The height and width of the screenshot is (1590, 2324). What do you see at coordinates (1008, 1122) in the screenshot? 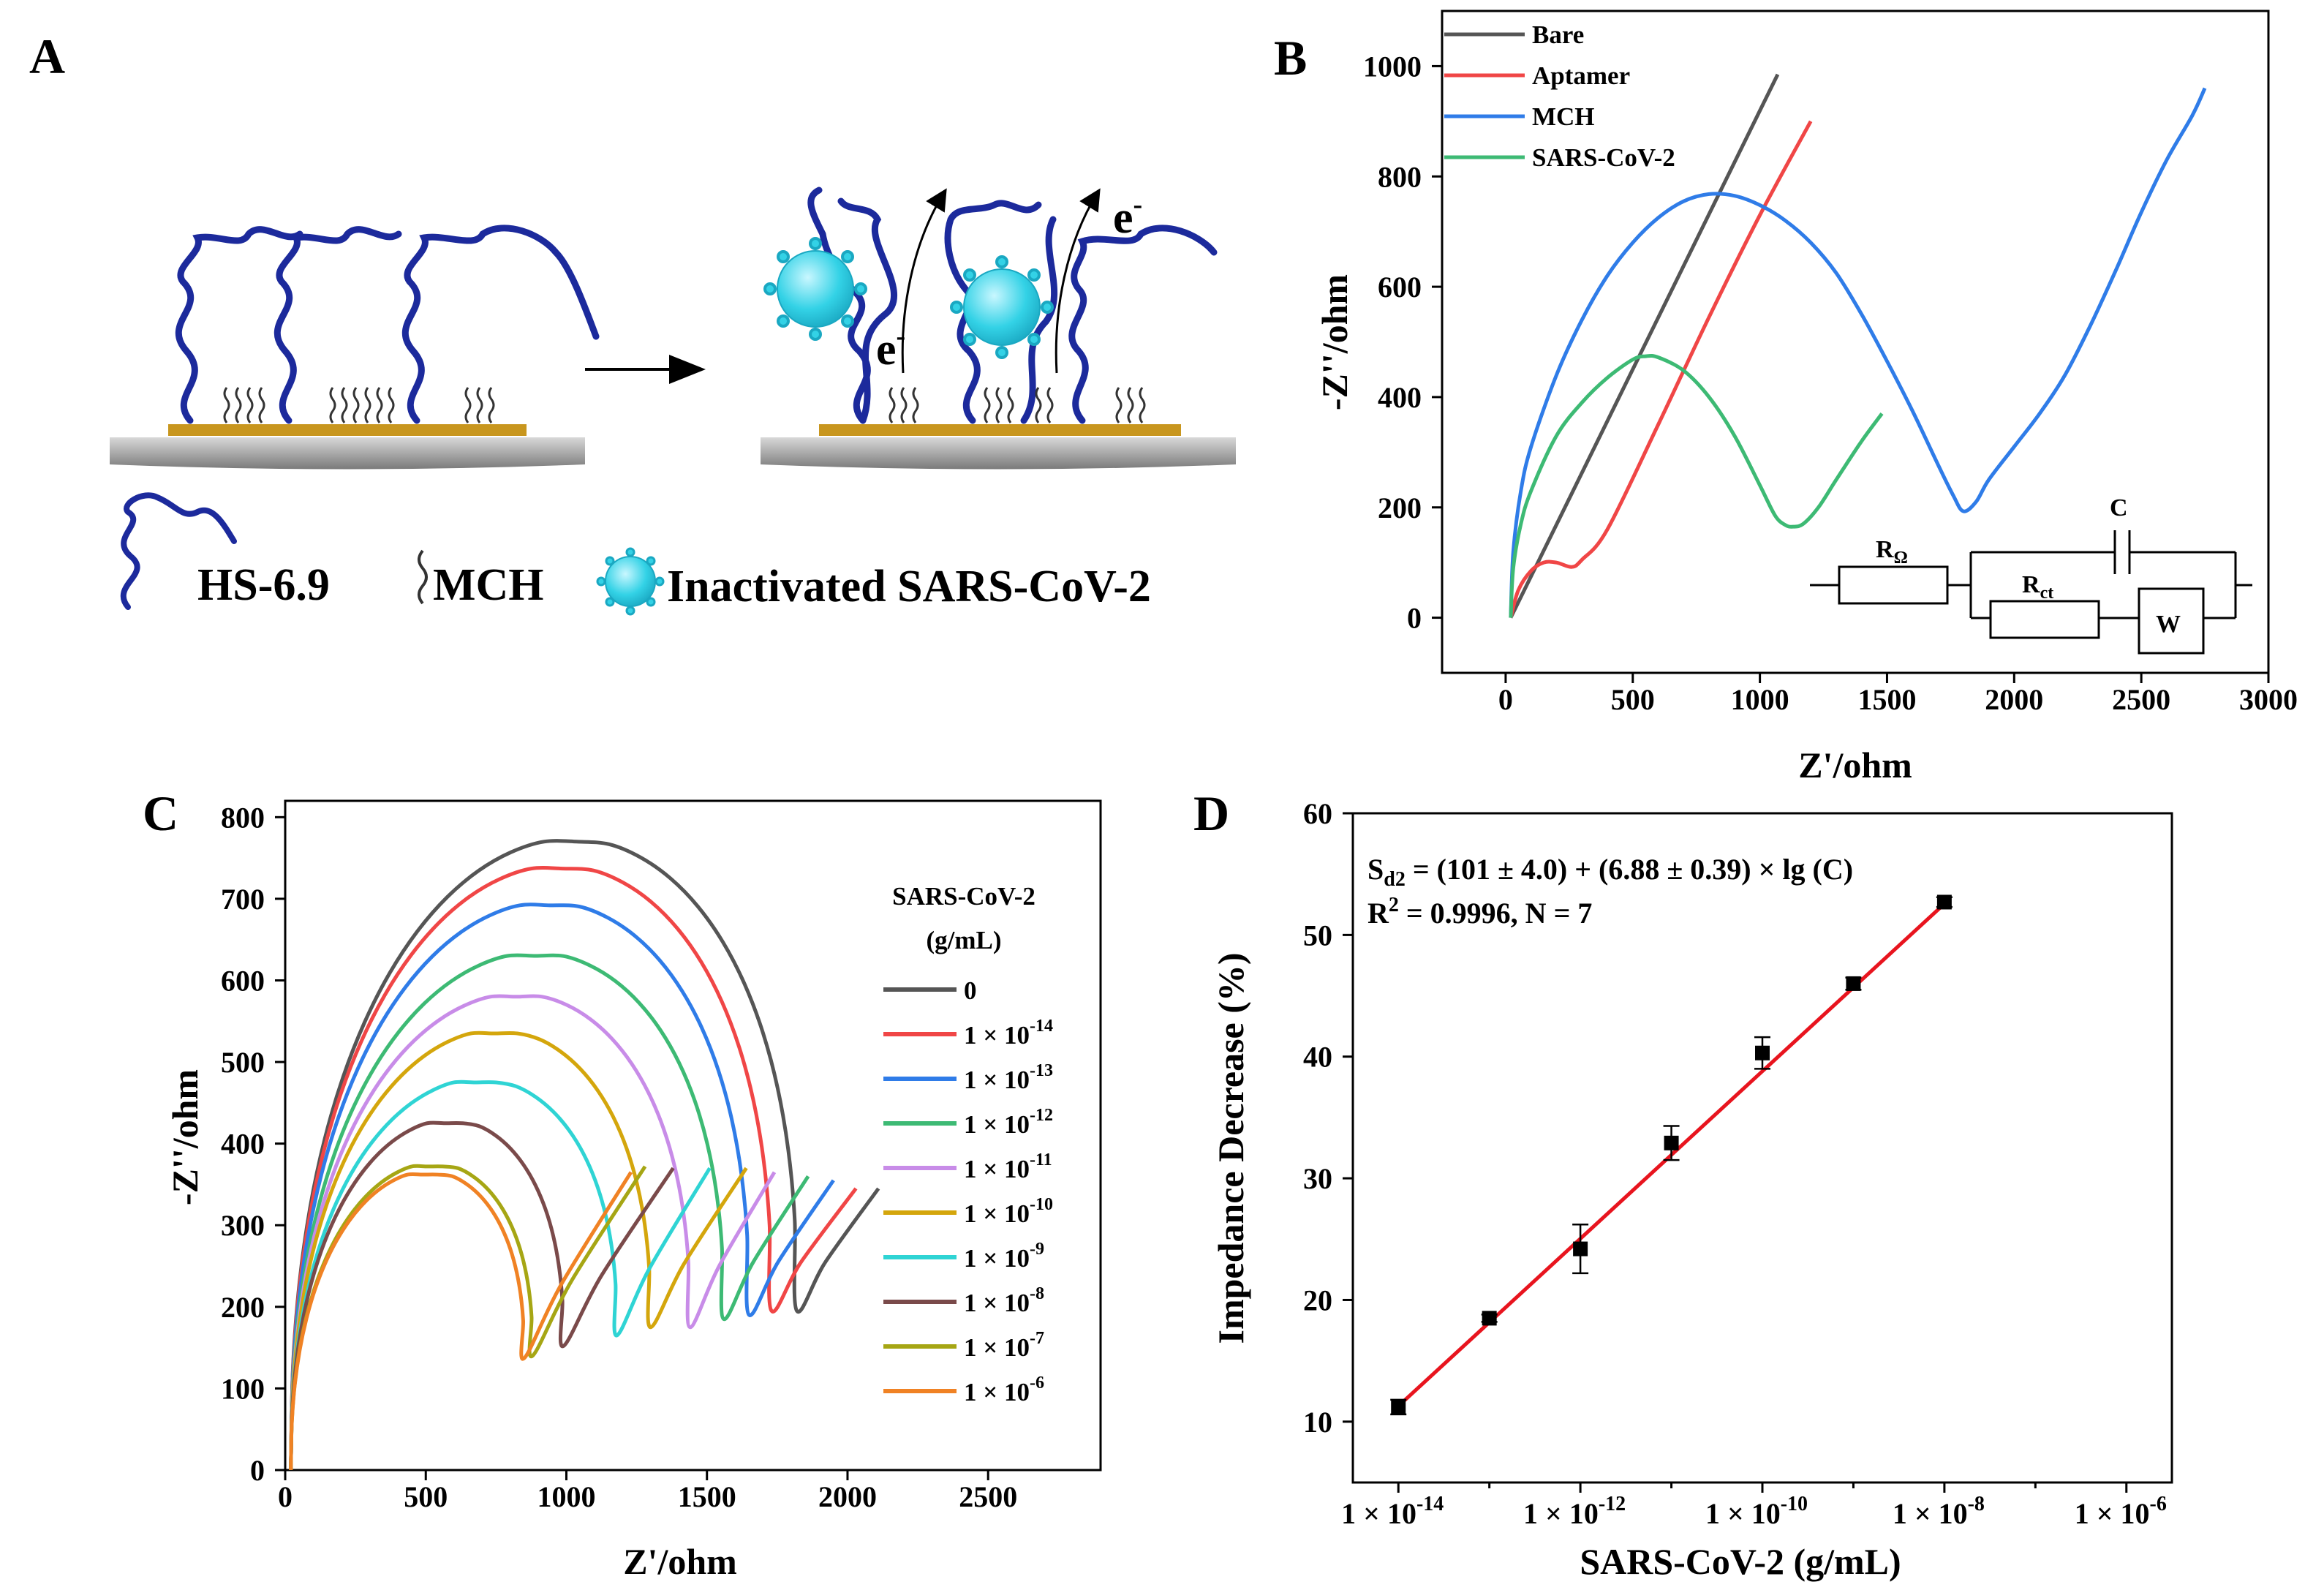
I see `legend-label: 1 × 10⁻¹²` at bounding box center [1008, 1122].